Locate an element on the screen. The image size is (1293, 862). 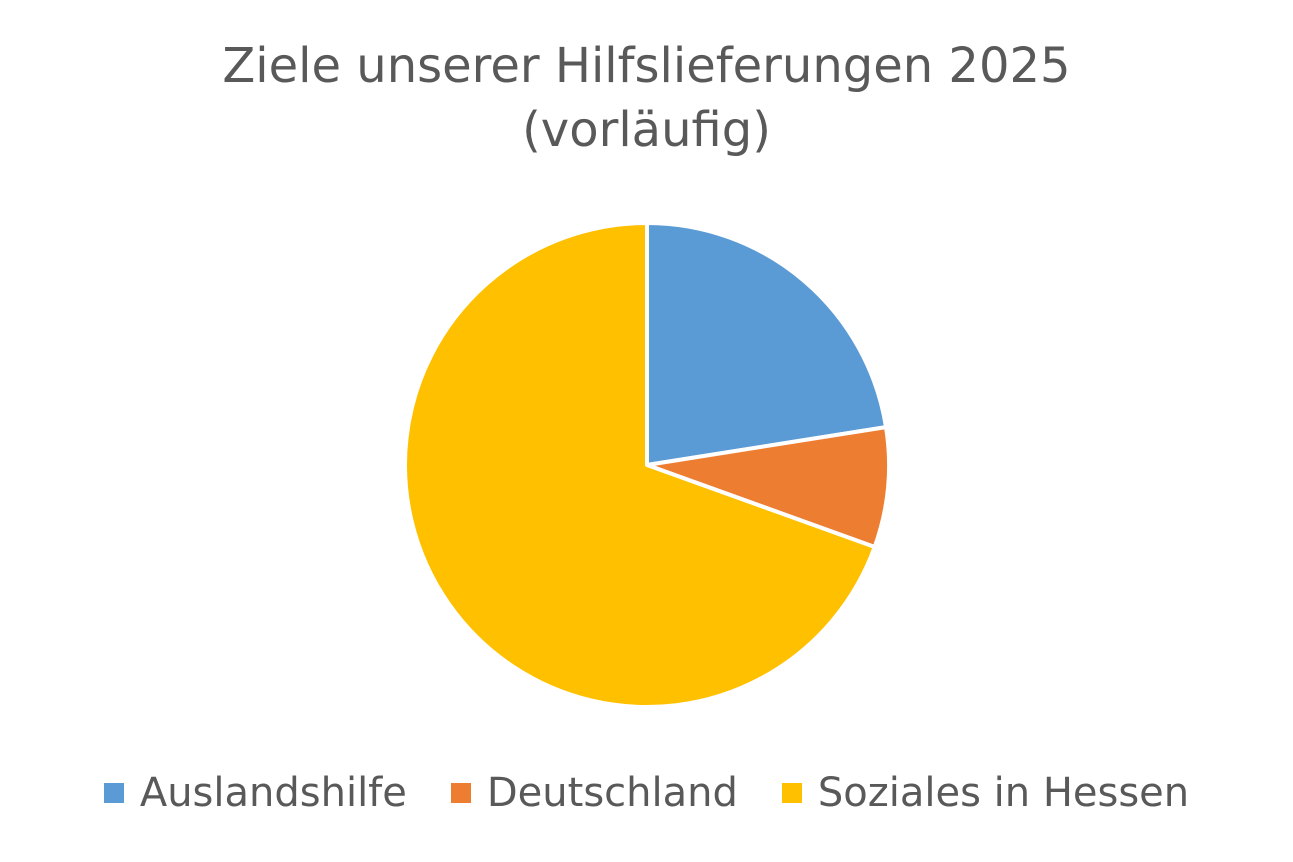
legend-swatch-auslandshilfe is located at coordinates (113, 793).